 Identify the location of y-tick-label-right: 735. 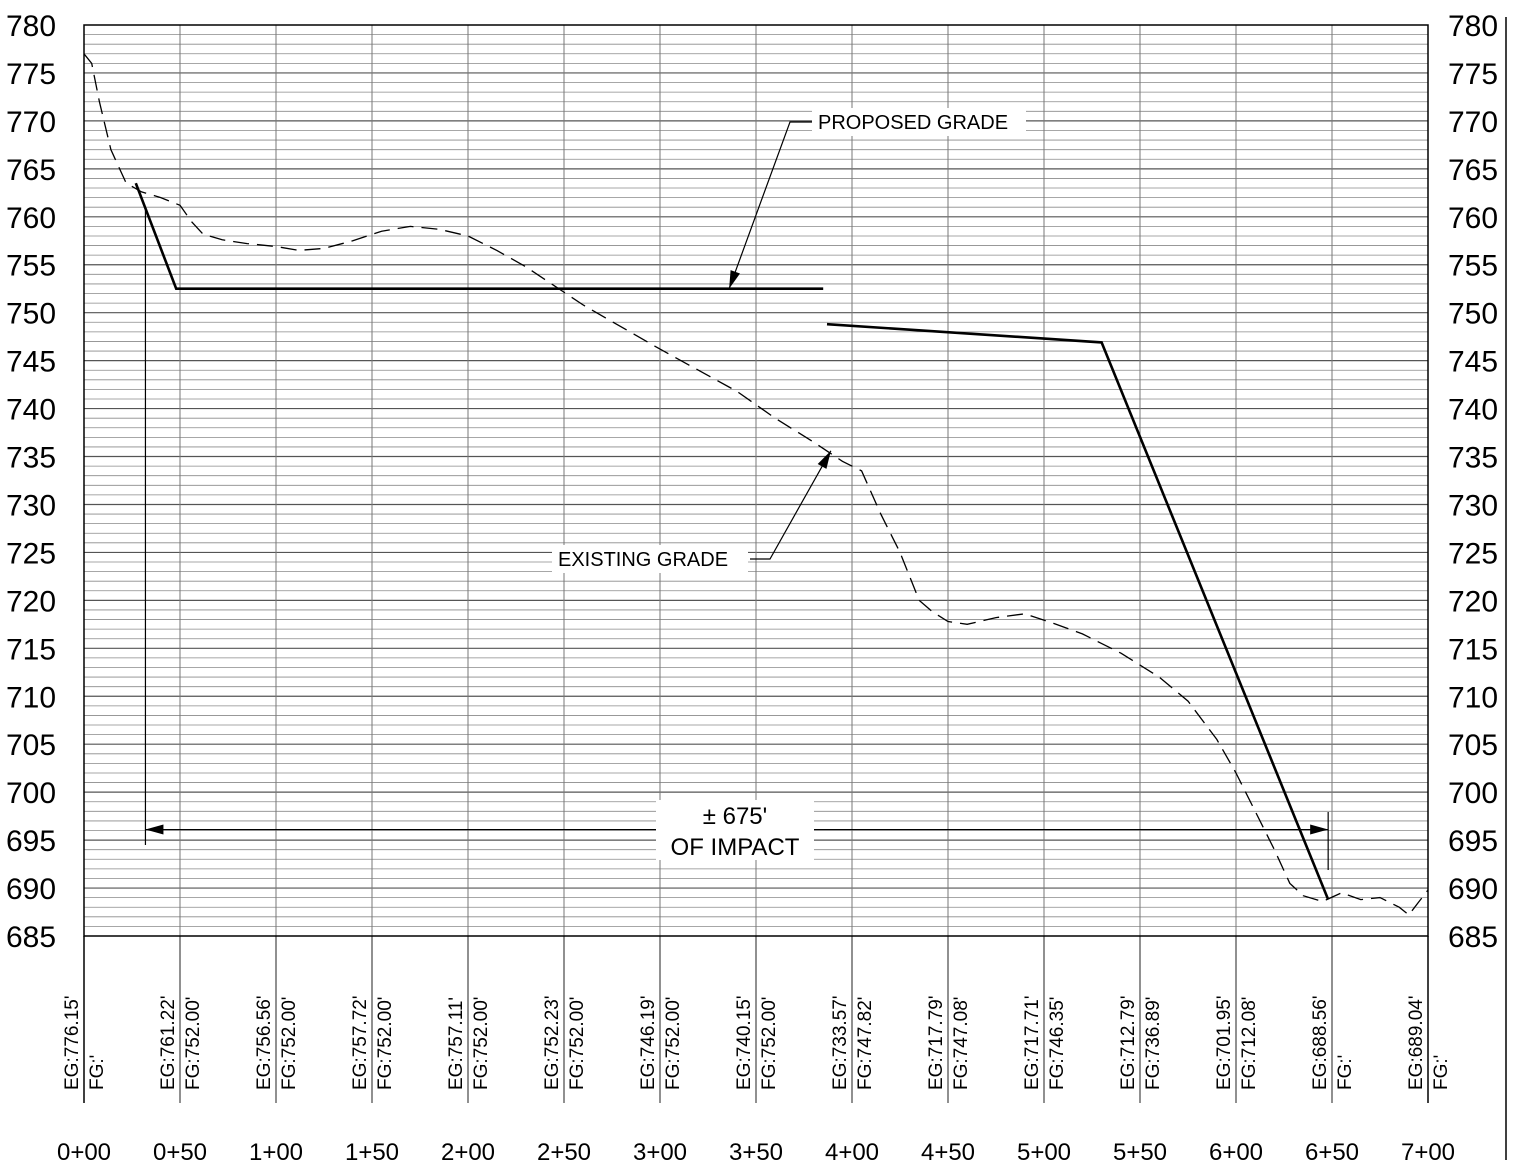
(1473, 458).